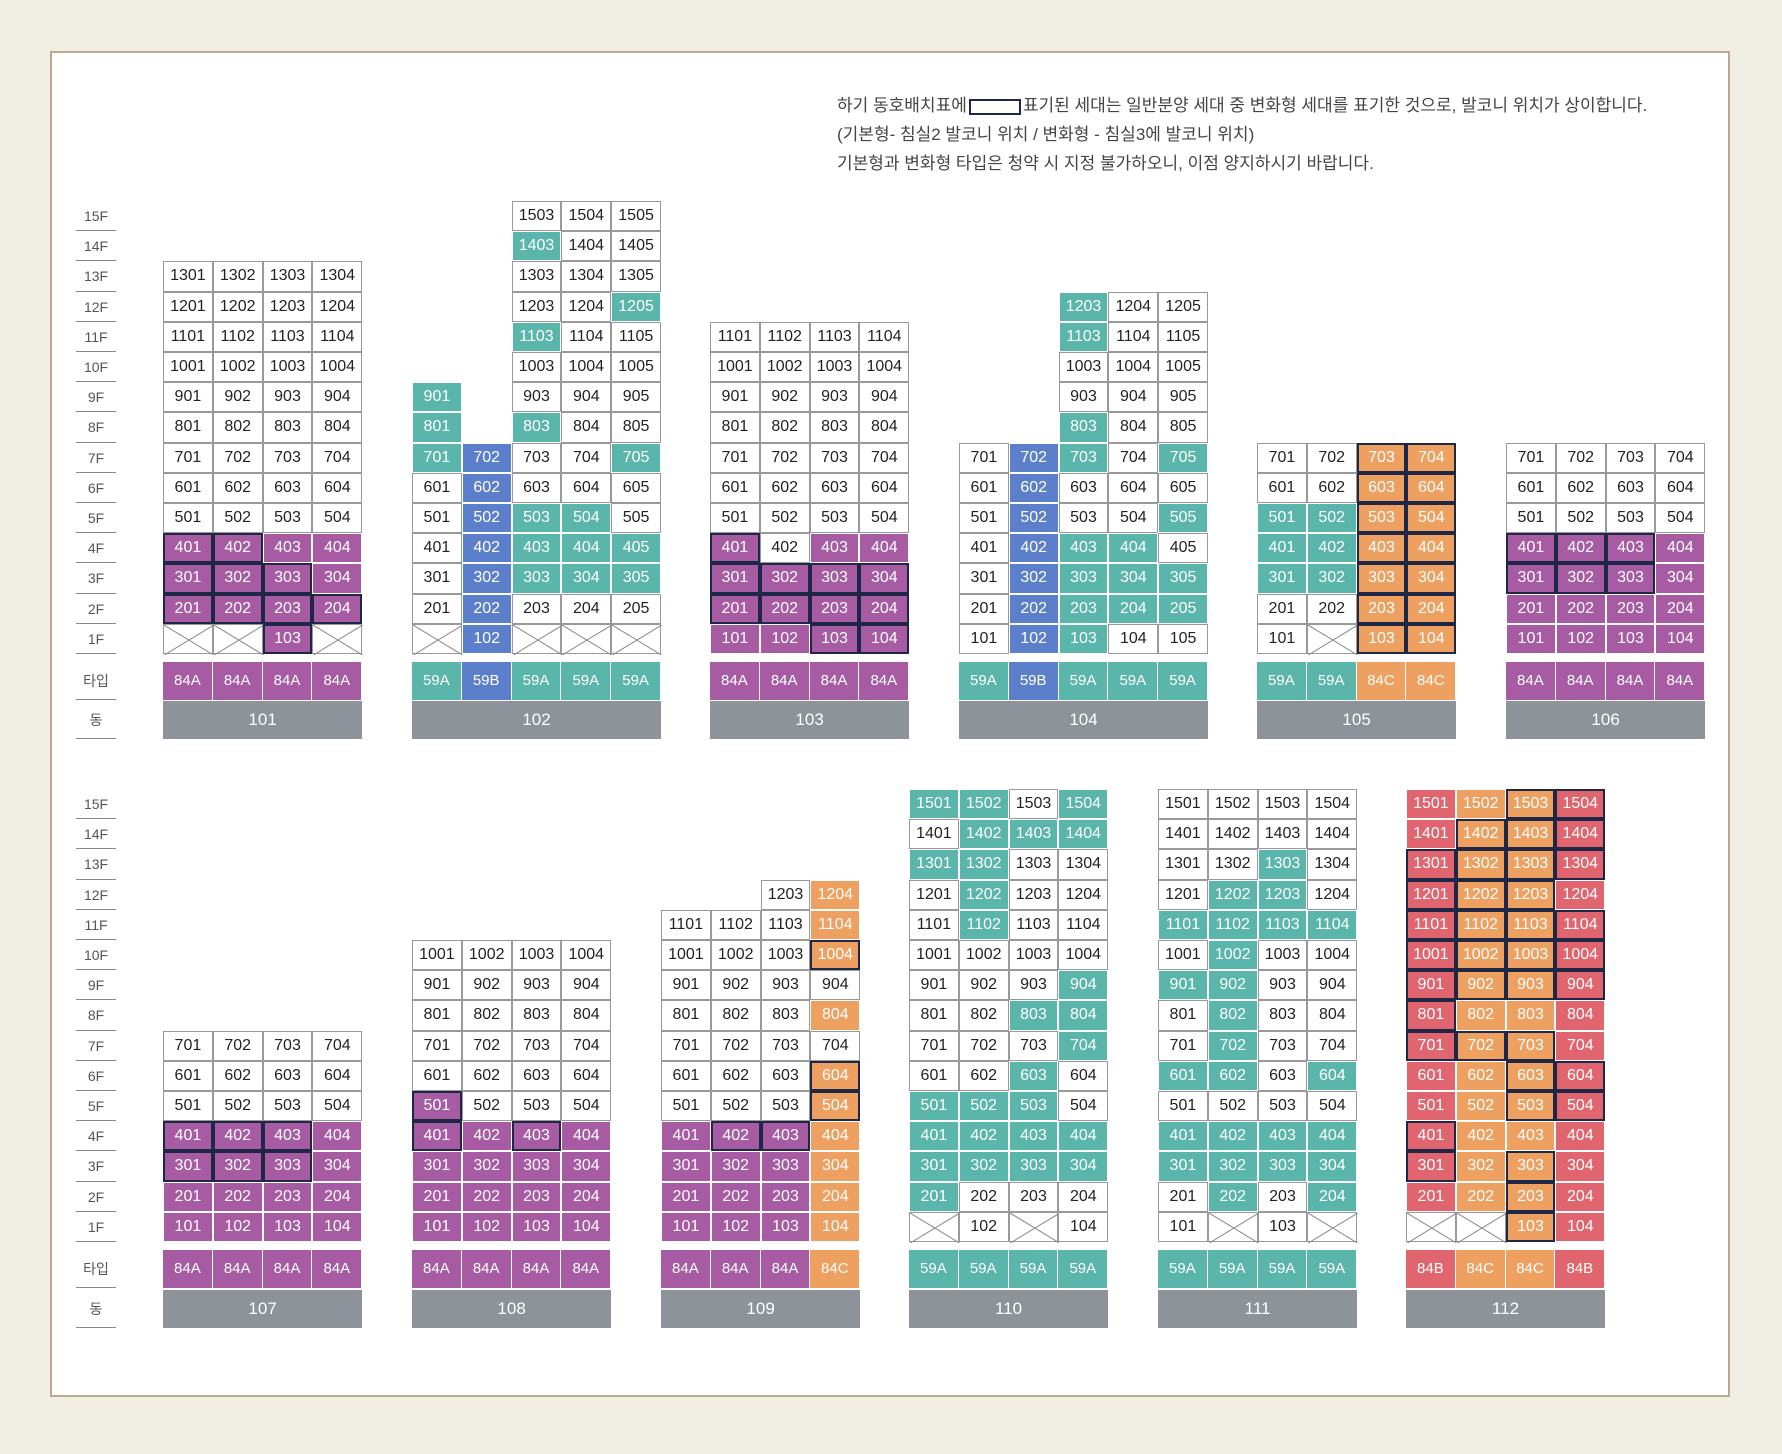 Image resolution: width=1782 pixels, height=1454 pixels. Describe the element at coordinates (1133, 397) in the screenshot. I see `unit-cell-104-904: 904` at that location.